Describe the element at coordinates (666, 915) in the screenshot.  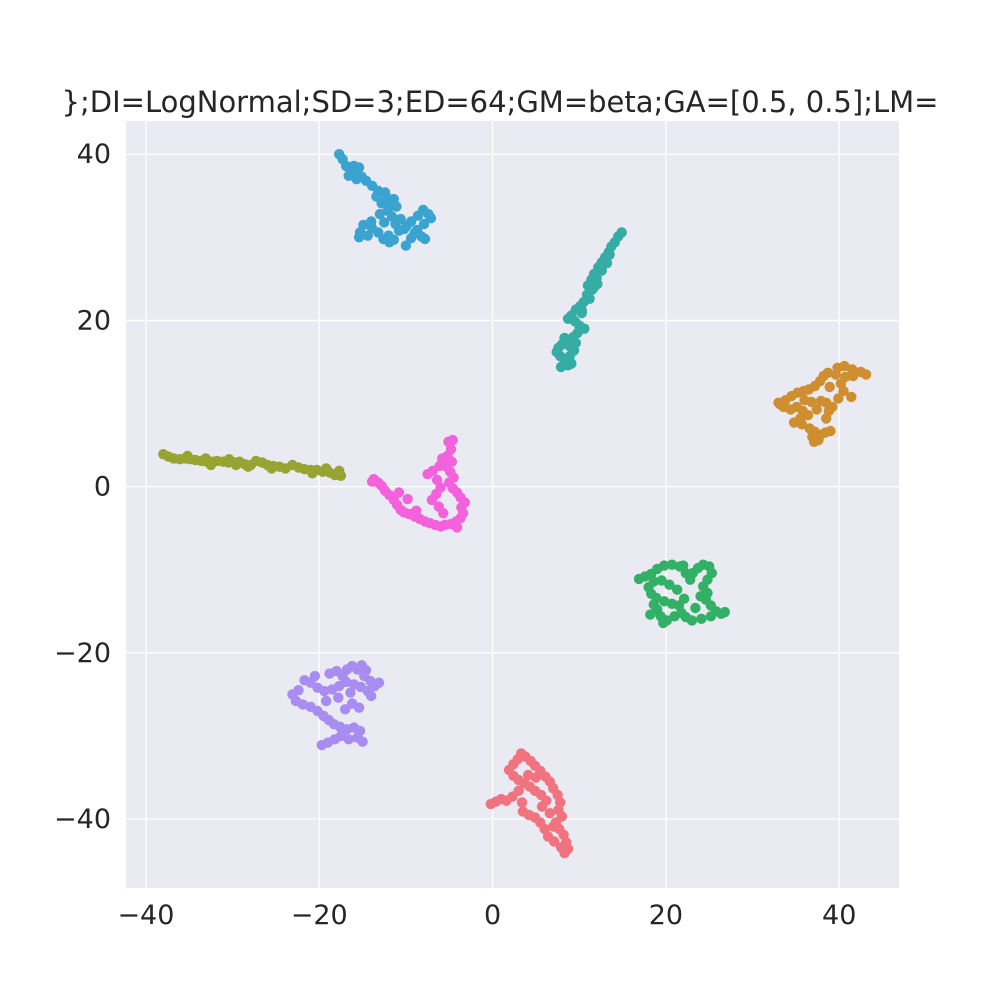
I see `x-tick-label: 20` at that location.